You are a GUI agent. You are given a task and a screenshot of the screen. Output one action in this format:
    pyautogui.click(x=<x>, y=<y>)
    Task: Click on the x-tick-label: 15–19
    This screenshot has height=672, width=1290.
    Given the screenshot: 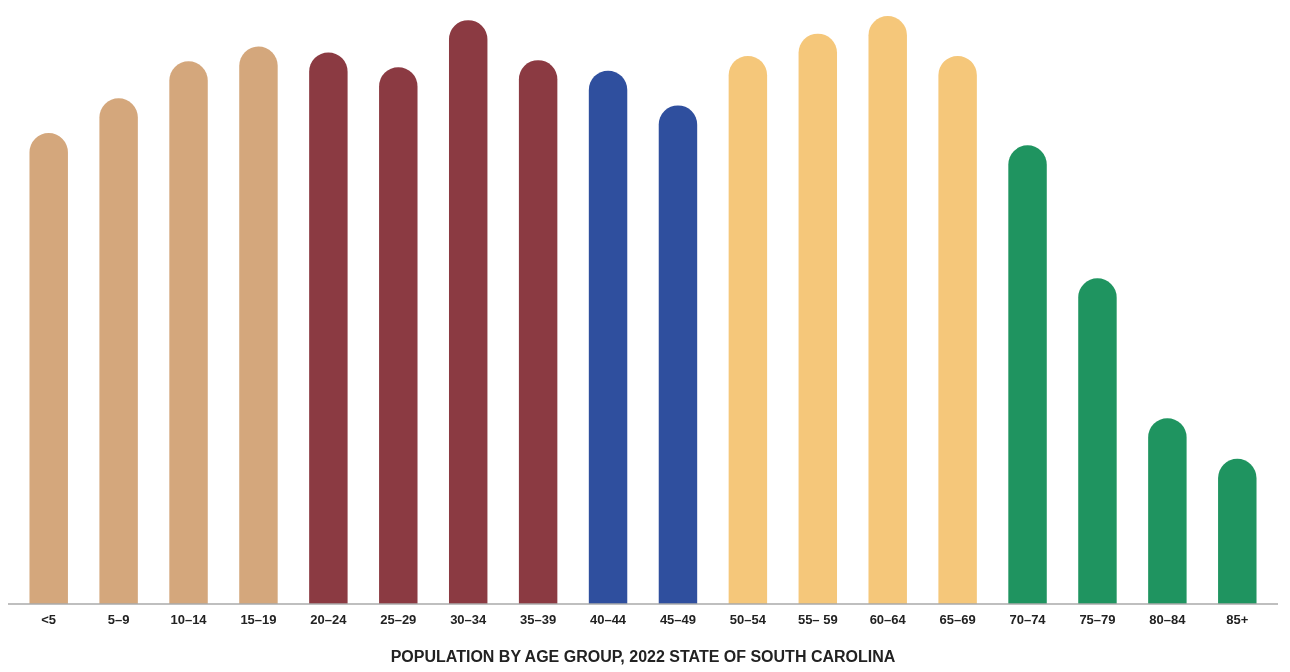 What is the action you would take?
    pyautogui.click(x=258, y=619)
    